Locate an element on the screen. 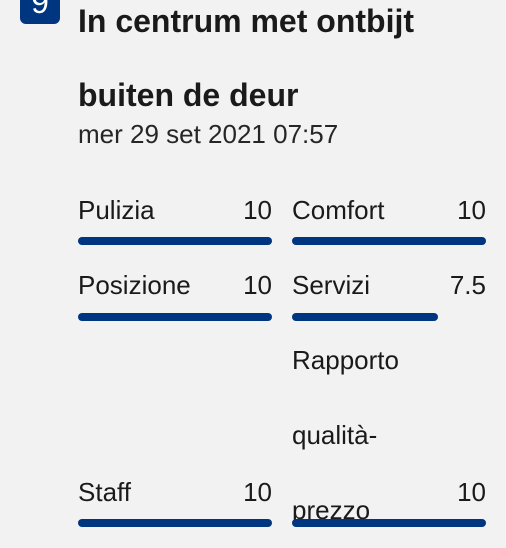  rating-label: Comfort is located at coordinates (338, 210).